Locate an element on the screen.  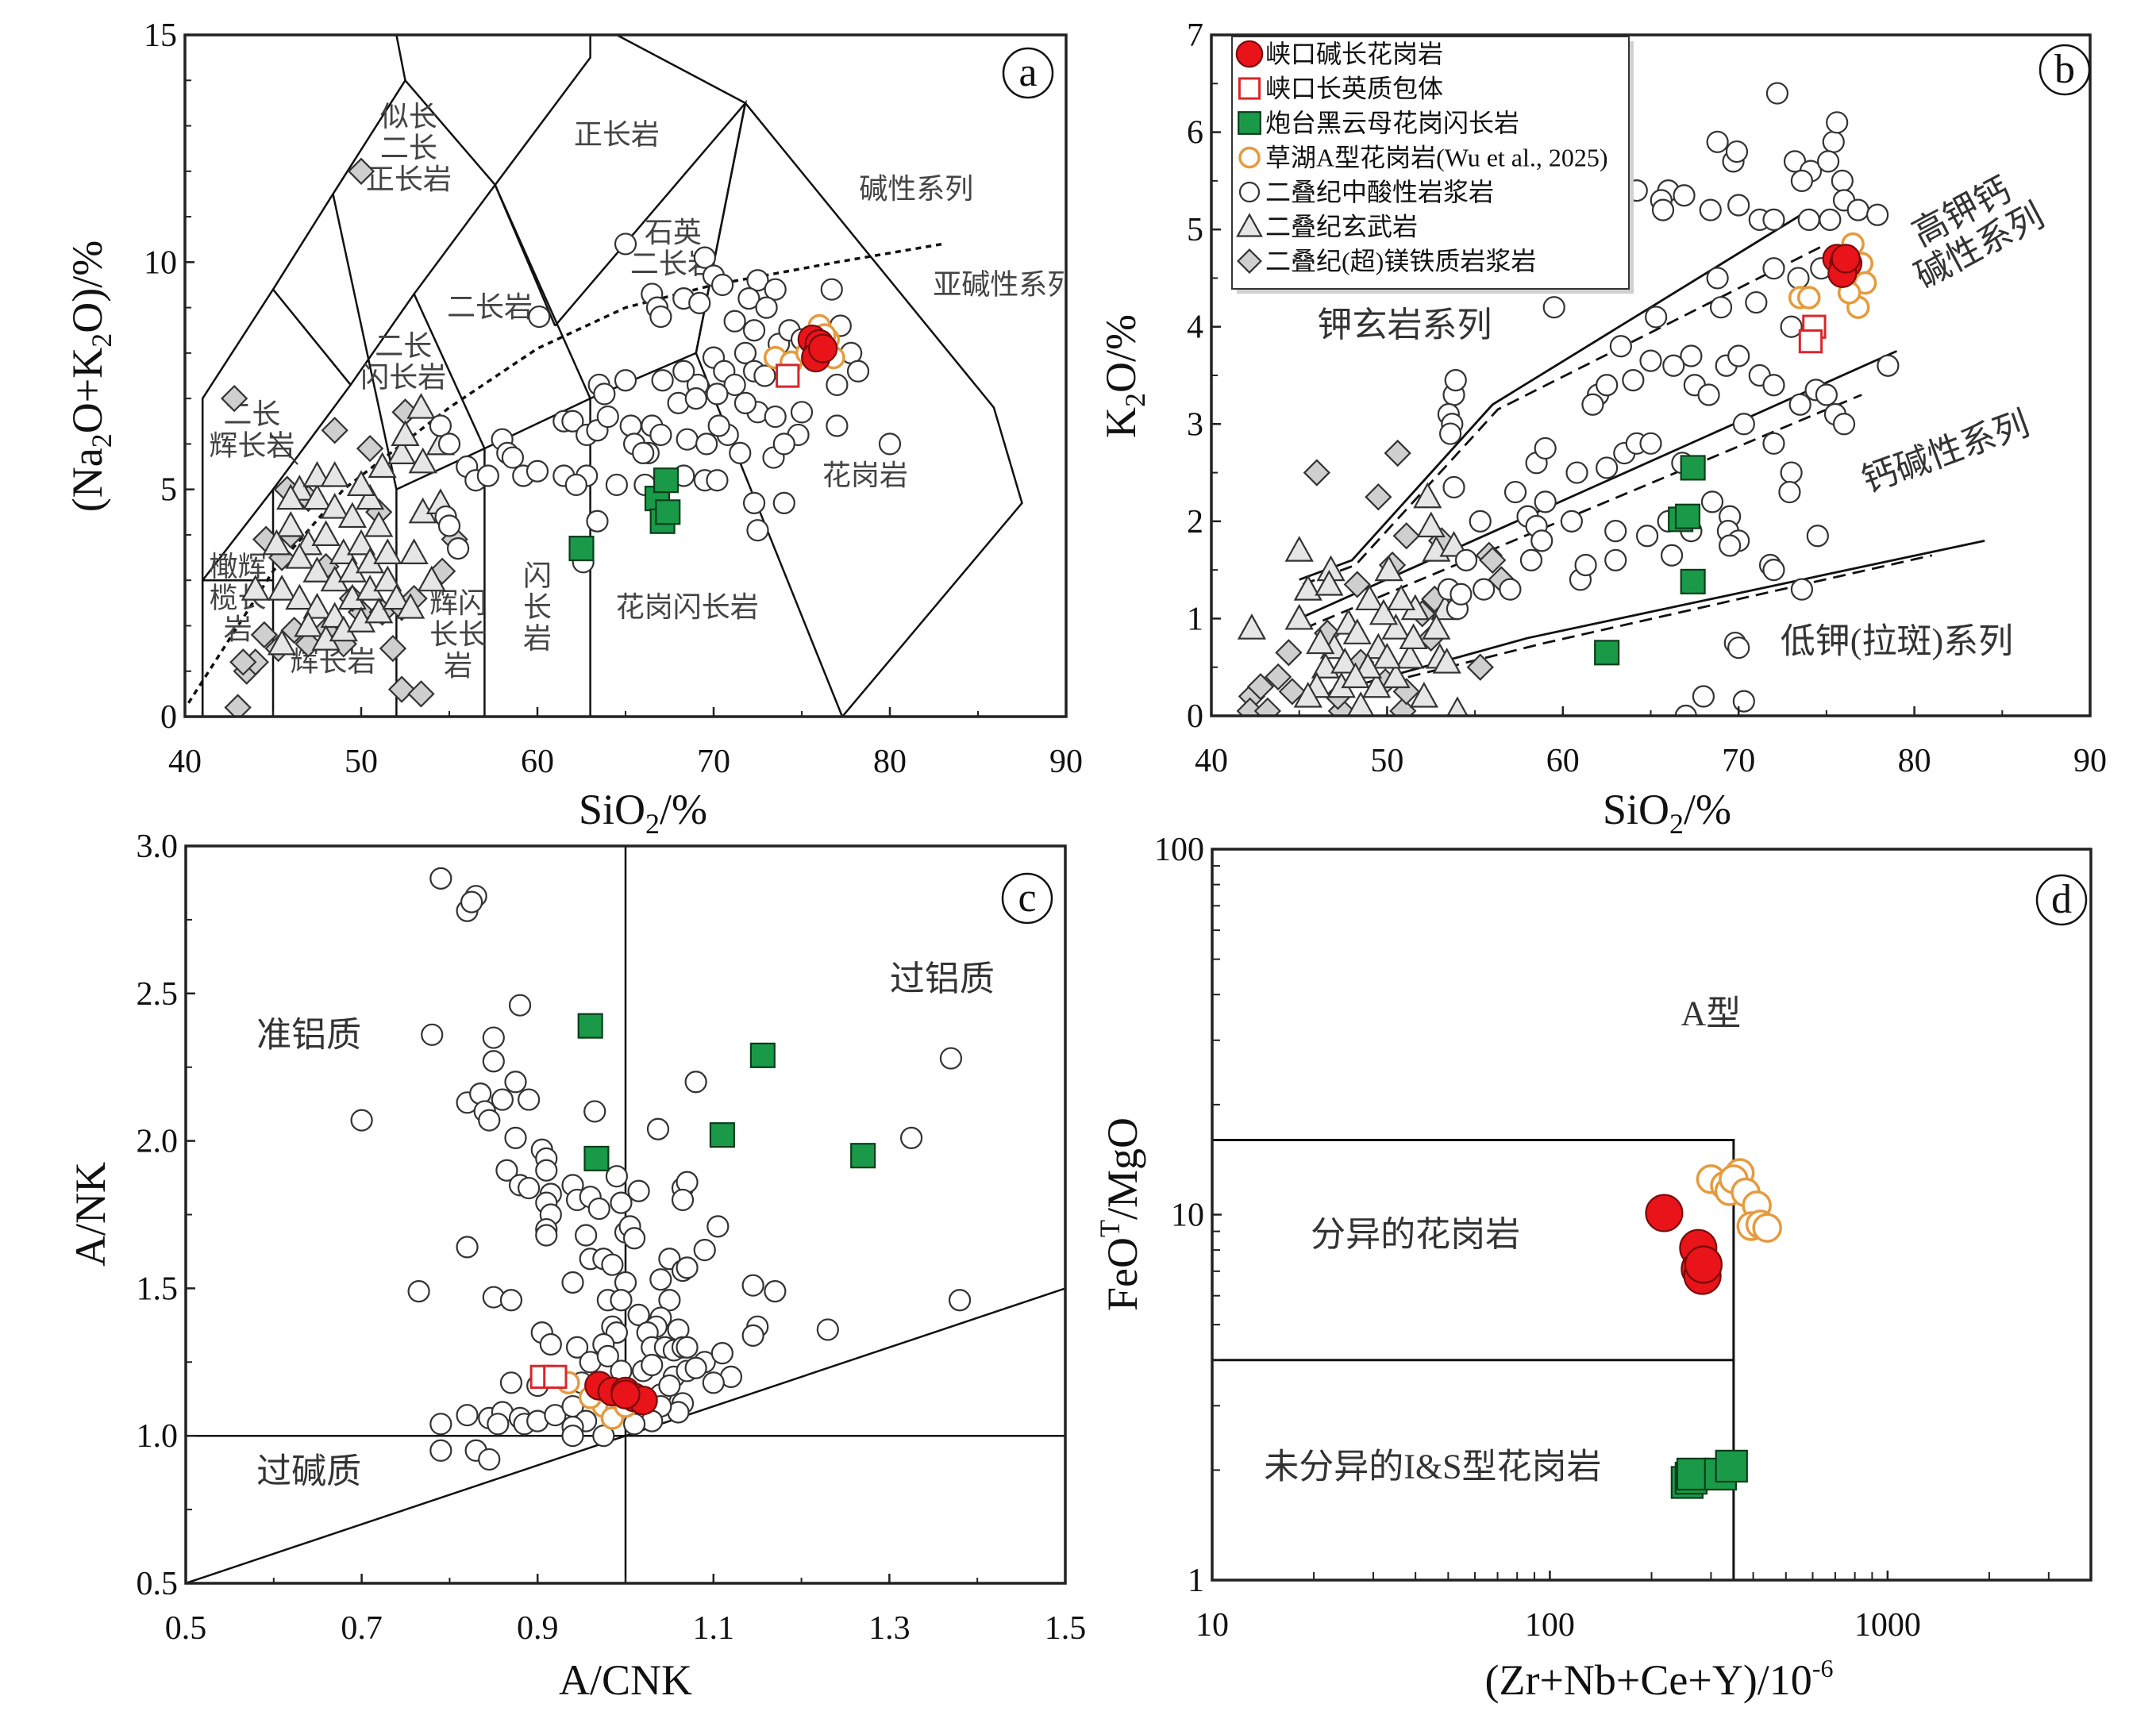
panel-a-point-pt_granodiorite is located at coordinates (581, 549).